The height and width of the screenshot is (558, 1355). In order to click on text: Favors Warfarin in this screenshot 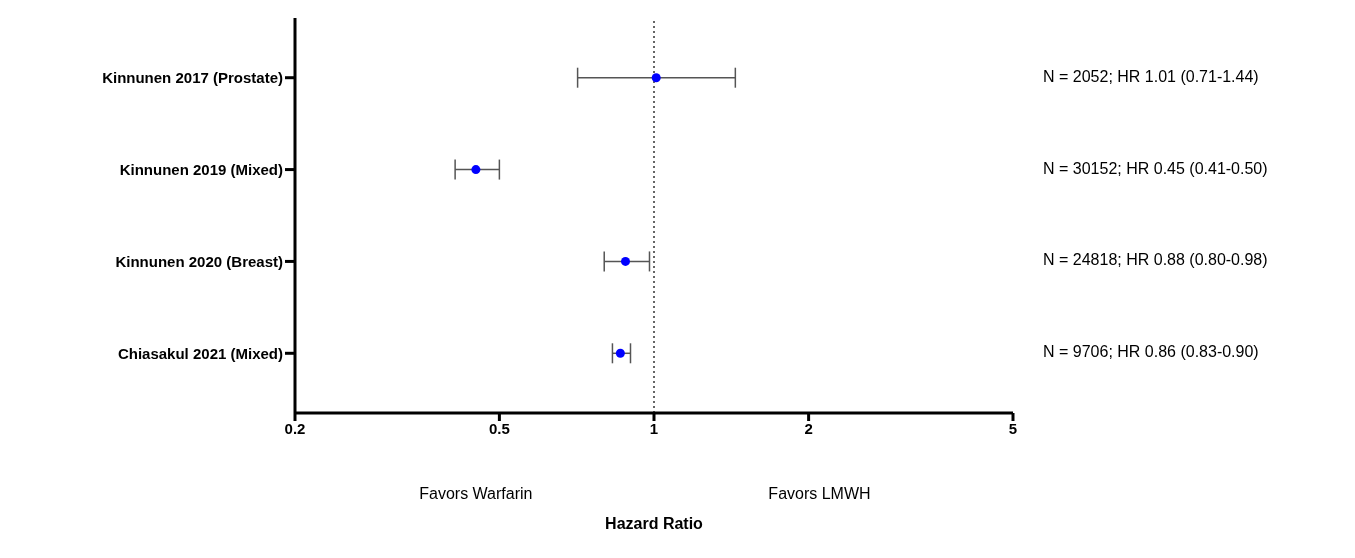, I will do `click(476, 494)`.